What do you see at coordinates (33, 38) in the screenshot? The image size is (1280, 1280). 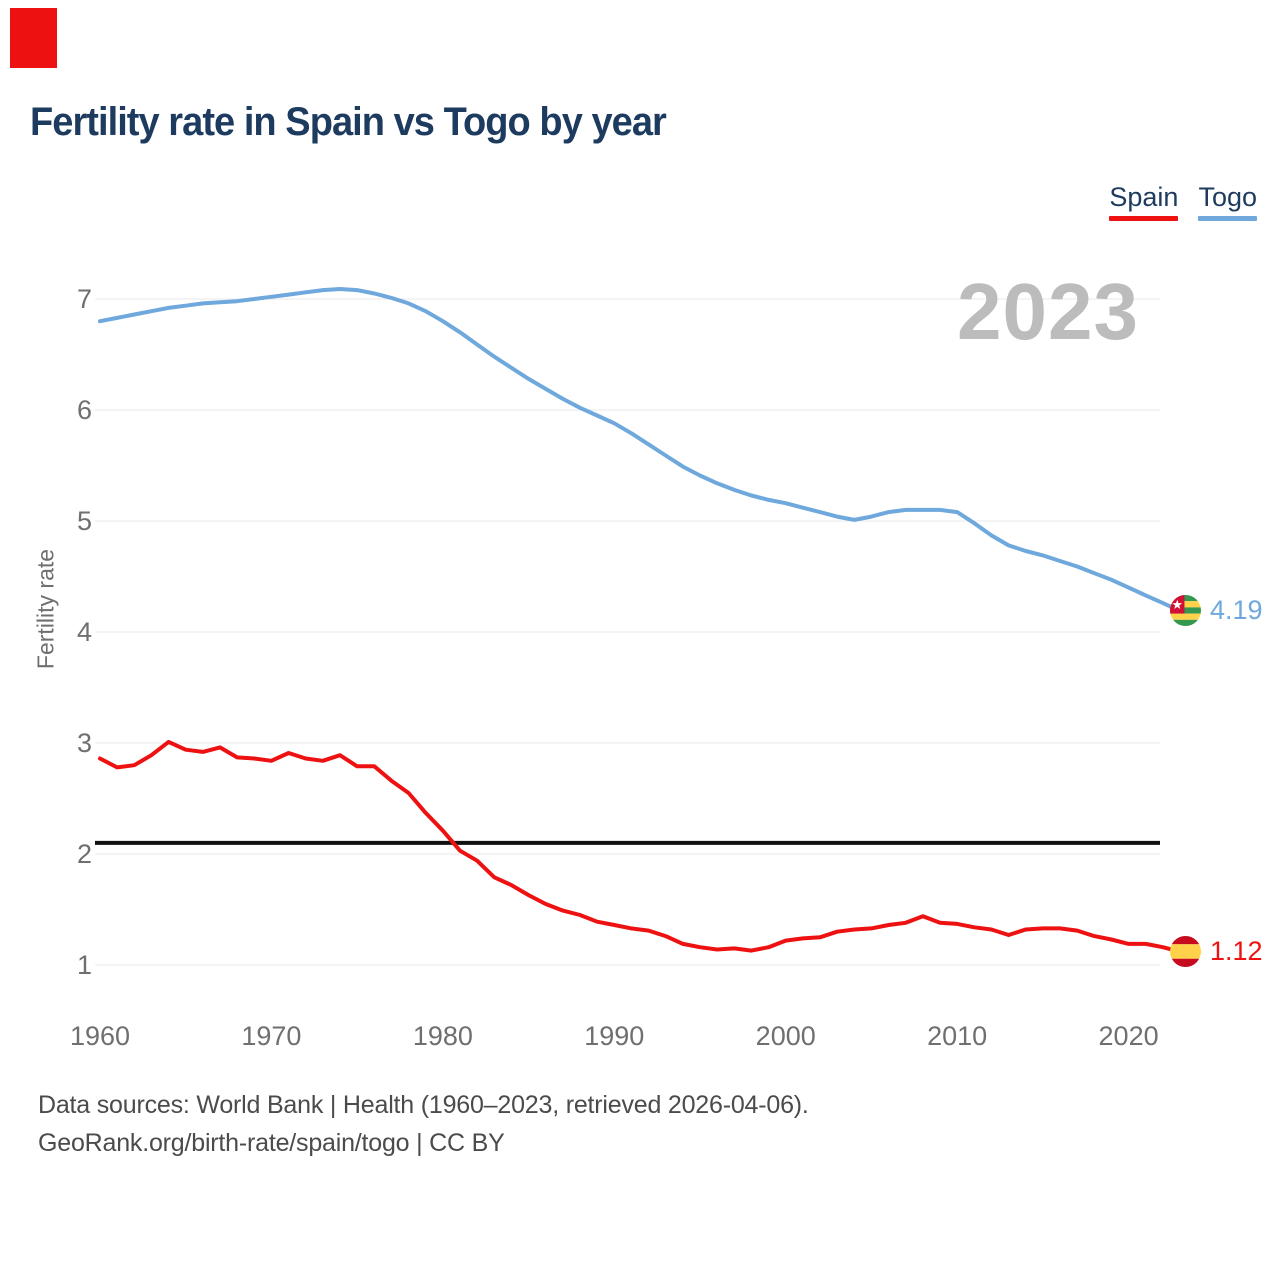 I see `red-marker` at bounding box center [33, 38].